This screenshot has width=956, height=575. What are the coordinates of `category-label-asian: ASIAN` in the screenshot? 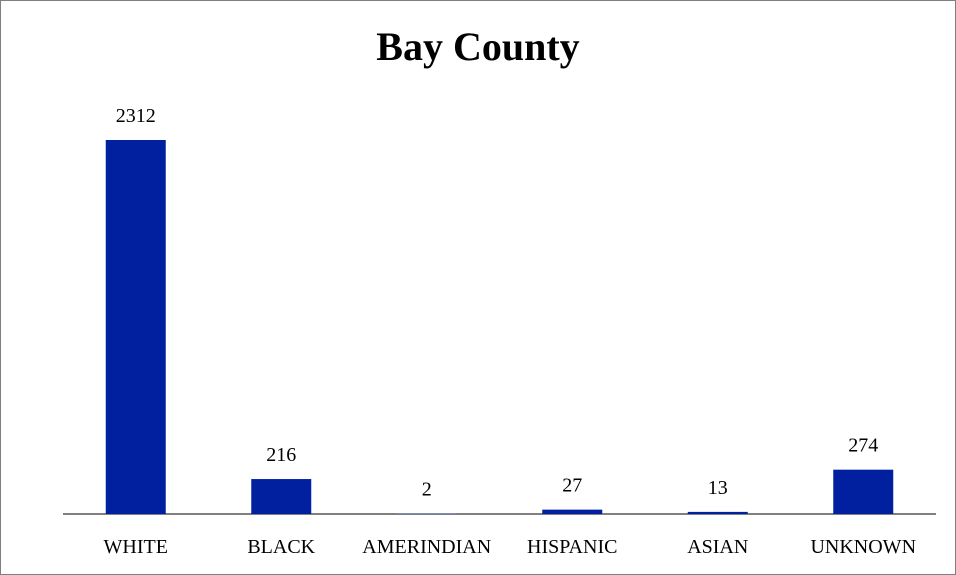 It's located at (717, 547).